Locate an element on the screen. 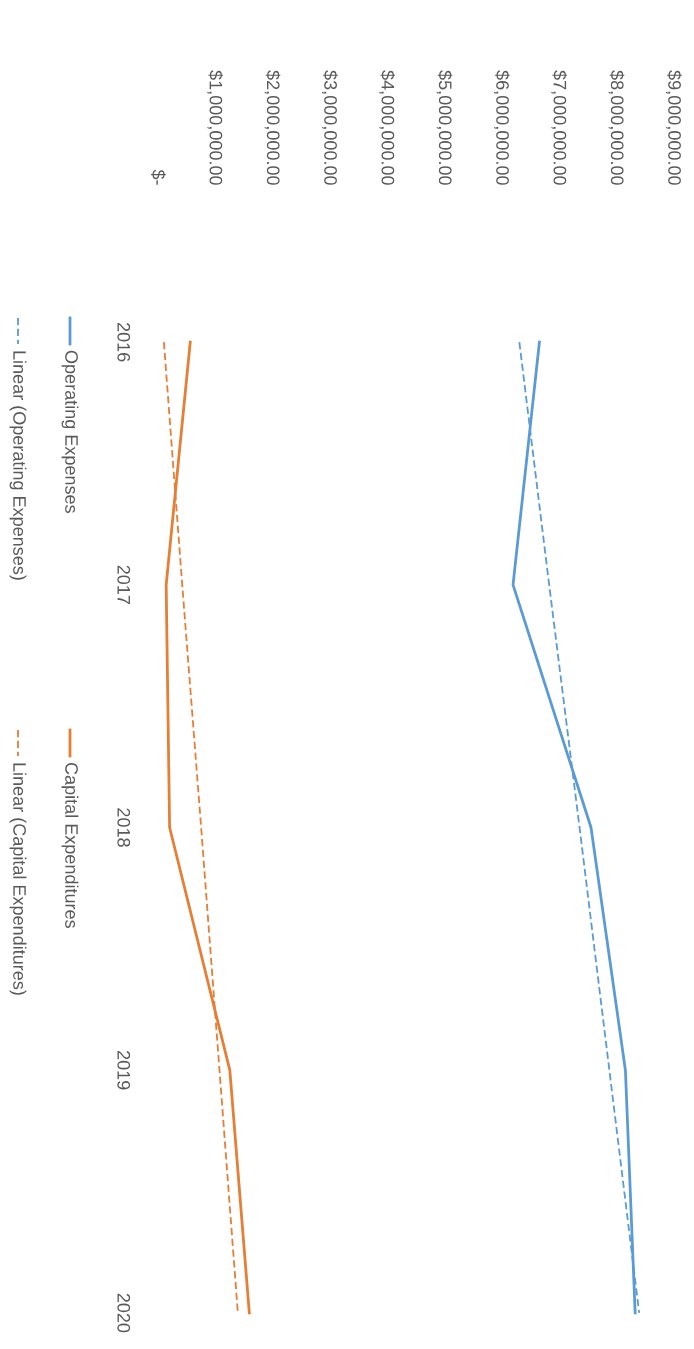 The width and height of the screenshot is (694, 1349). x-tick-label: $6,000,000.00 is located at coordinates (502, 127).